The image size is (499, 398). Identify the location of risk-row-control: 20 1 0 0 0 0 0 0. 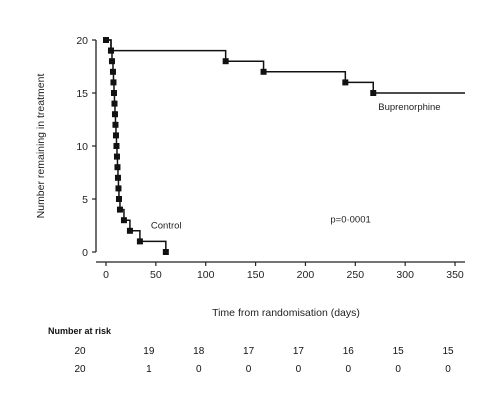
(249, 371).